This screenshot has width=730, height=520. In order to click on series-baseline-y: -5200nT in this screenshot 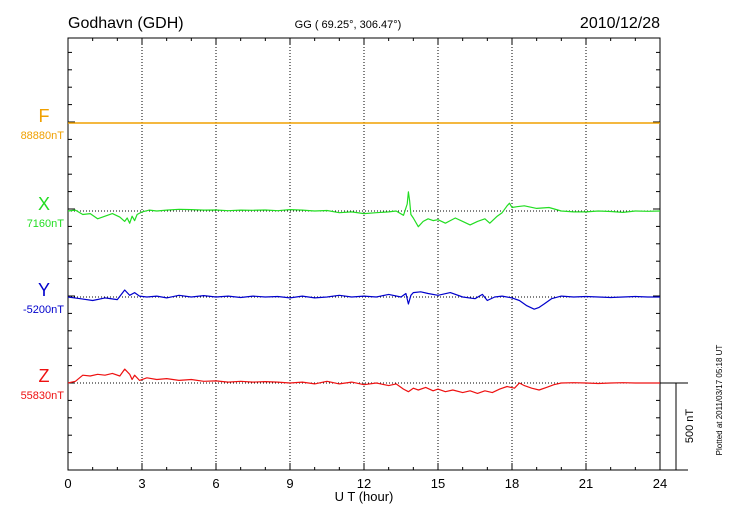, I will do `click(43, 310)`.